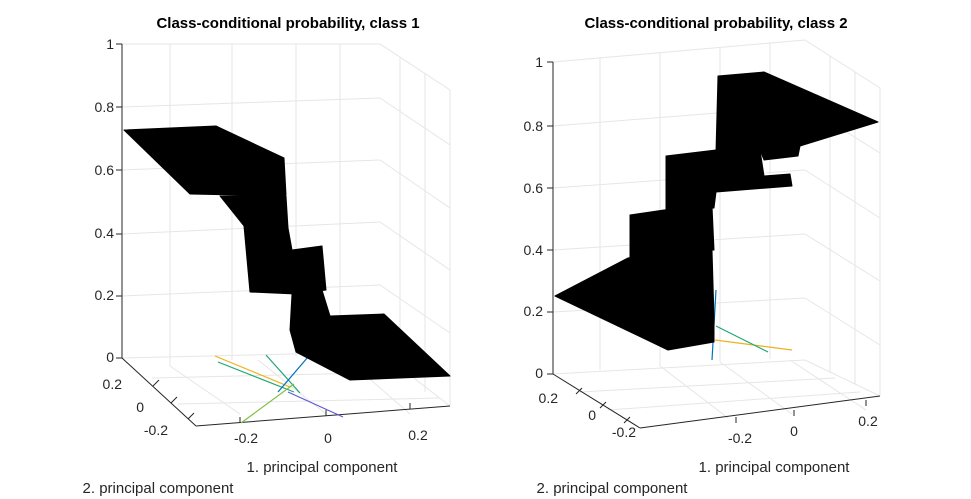  What do you see at coordinates (803, 429) in the screenshot?
I see `chart-2-x-ticks: -0.2 0 0.2` at bounding box center [803, 429].